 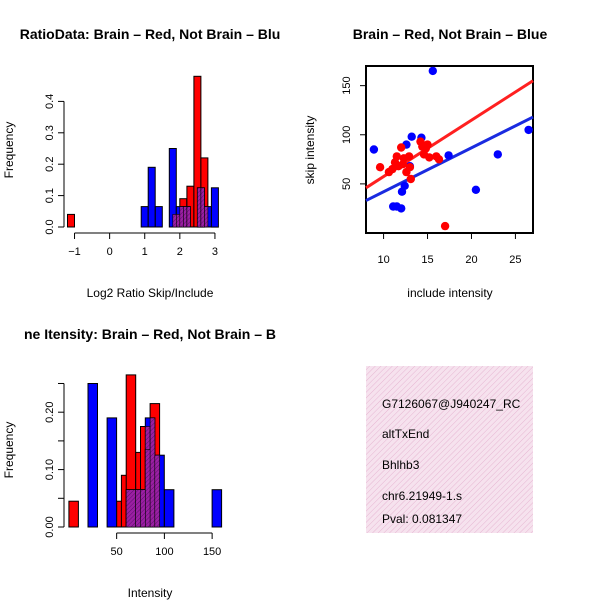 What do you see at coordinates (164, 552) in the screenshot?
I see `x-tick-label-1: 100` at bounding box center [164, 552].